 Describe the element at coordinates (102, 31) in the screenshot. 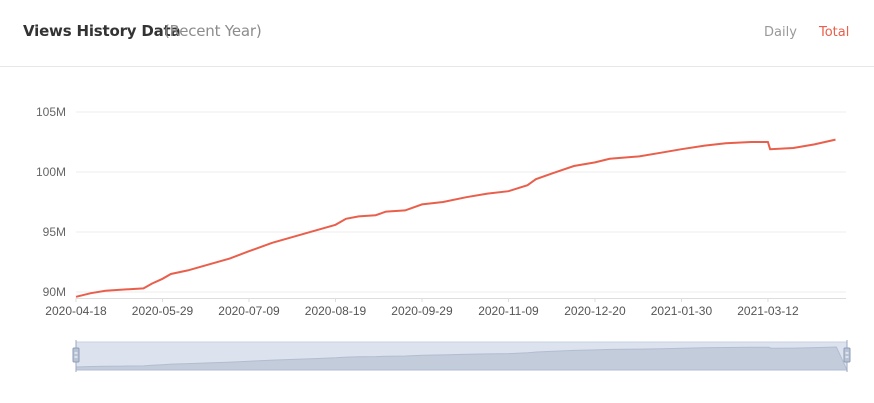

I see `chart-title: Views History Data` at that location.